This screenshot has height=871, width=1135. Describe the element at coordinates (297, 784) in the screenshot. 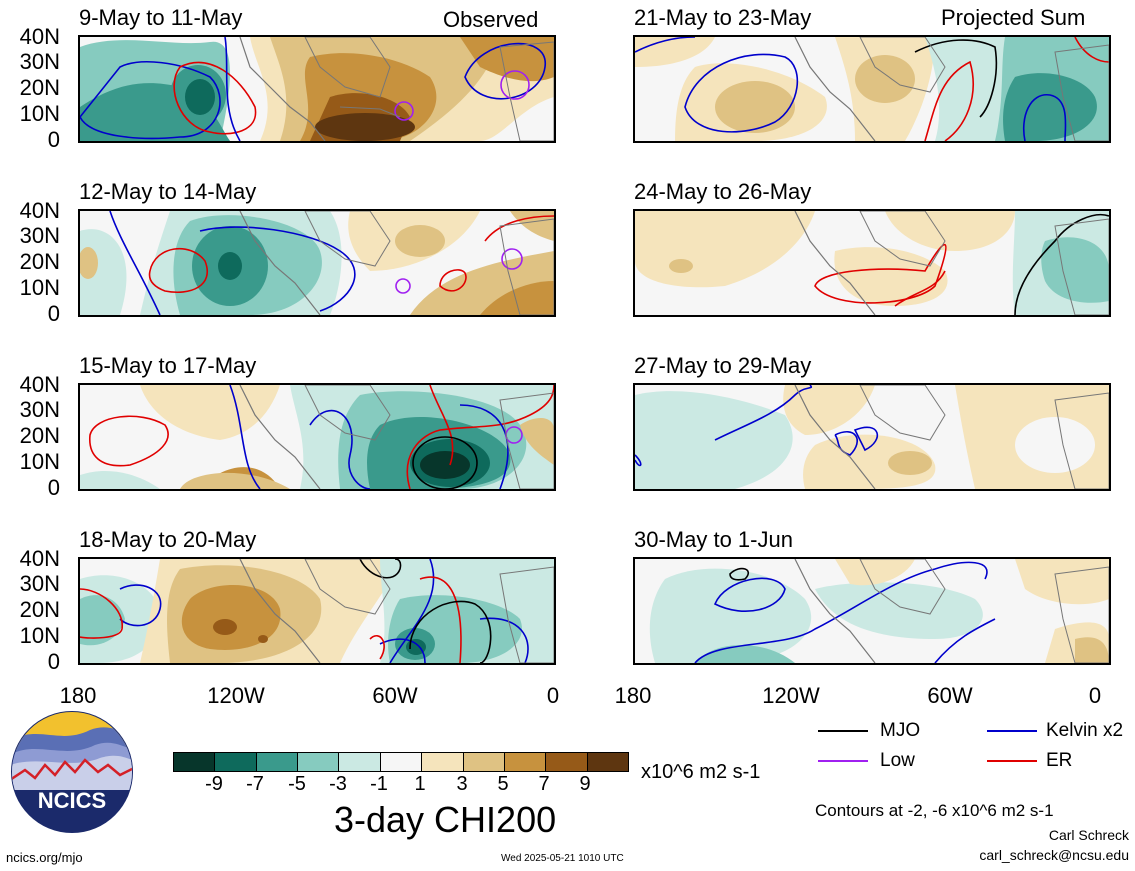

I see `colorbar-tick-label: -5` at that location.